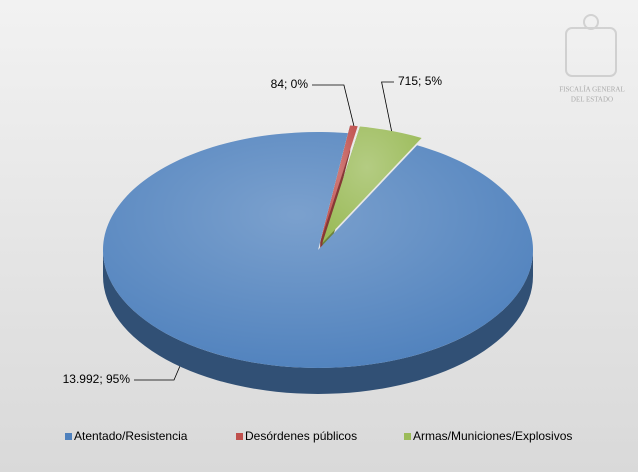  Describe the element at coordinates (492, 436) in the screenshot. I see `legend-label: Armas/Municiones/Explosivos` at that location.